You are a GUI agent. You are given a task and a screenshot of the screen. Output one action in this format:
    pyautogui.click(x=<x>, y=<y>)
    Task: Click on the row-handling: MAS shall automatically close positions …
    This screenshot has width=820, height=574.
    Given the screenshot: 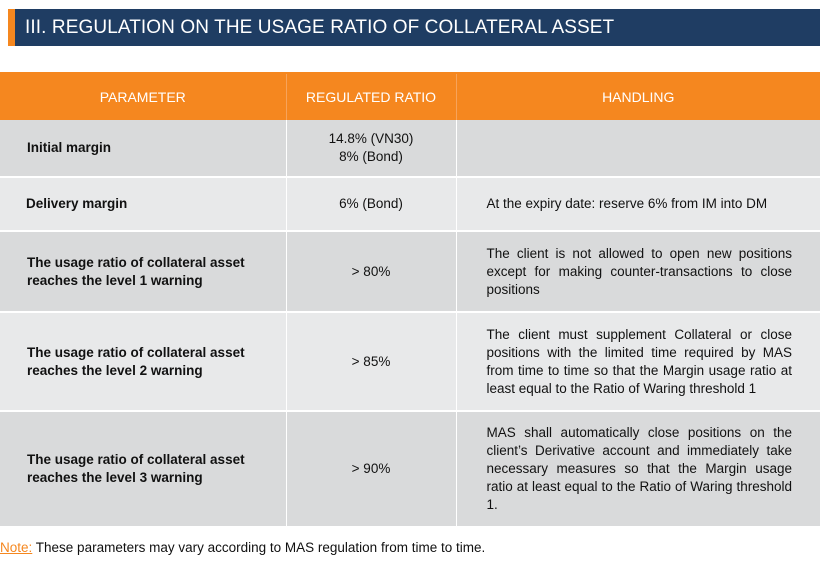 What is the action you would take?
    pyautogui.click(x=638, y=469)
    